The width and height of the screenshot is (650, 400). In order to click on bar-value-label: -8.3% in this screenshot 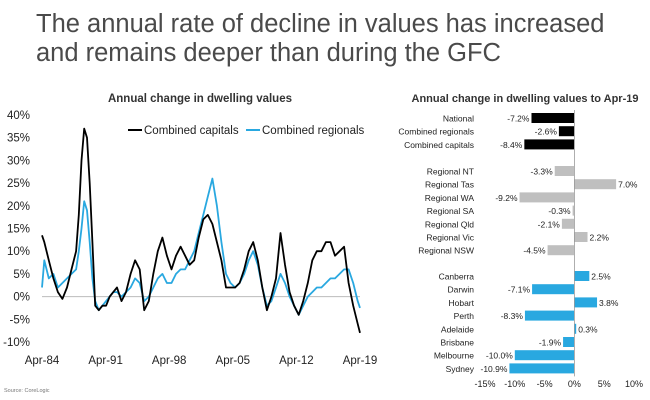, I will do `click(512, 316)`.